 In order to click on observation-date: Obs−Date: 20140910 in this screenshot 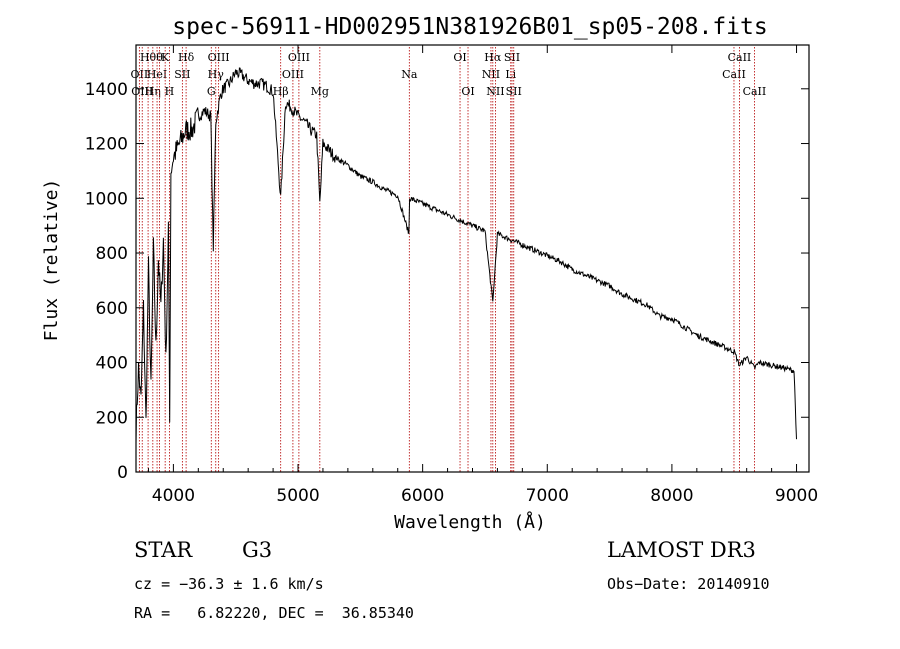, I will do `click(688, 584)`.